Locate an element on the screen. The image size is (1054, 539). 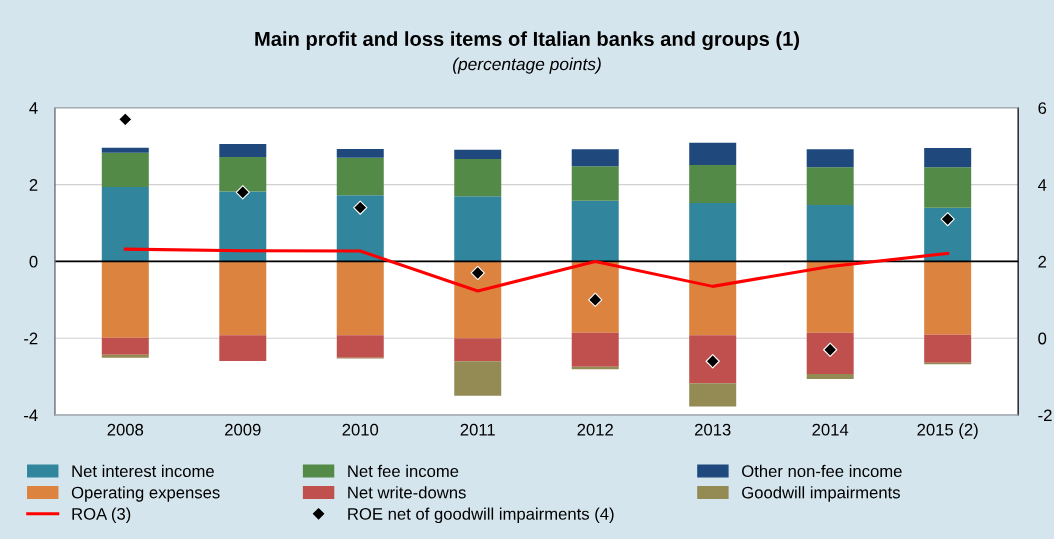
chart-subtitle: (percentage points) is located at coordinates (527, 65).